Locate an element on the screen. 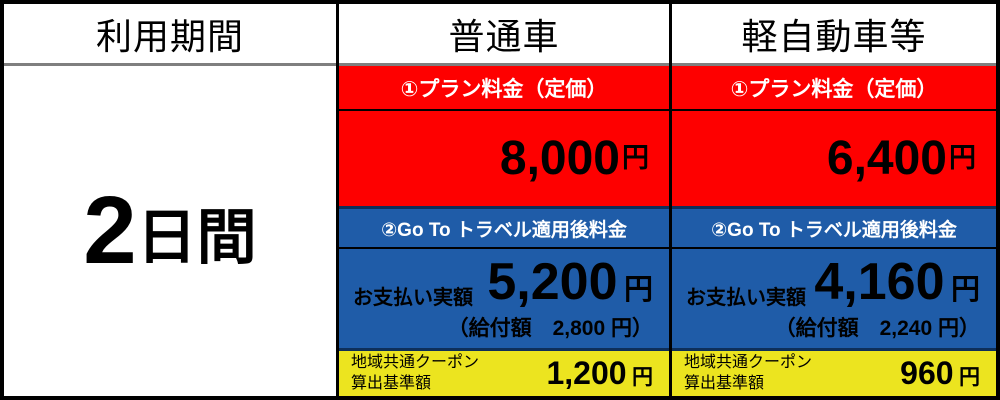 This screenshot has width=1000, height=400. coupon-price: 960 円 is located at coordinates (940, 373).